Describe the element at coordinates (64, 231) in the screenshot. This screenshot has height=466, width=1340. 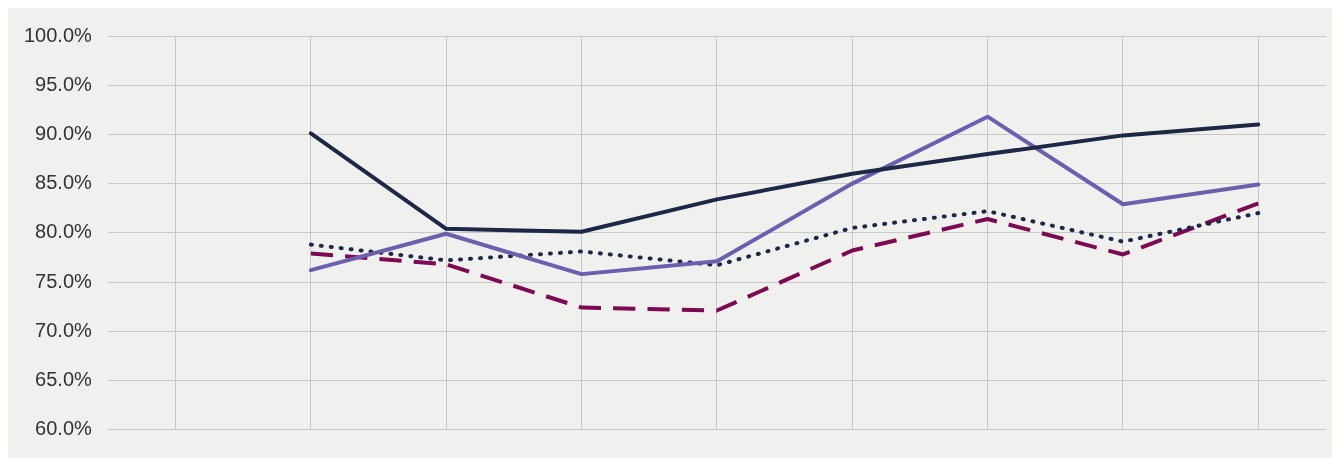
I see `y-tick-label: 80.0%` at that location.